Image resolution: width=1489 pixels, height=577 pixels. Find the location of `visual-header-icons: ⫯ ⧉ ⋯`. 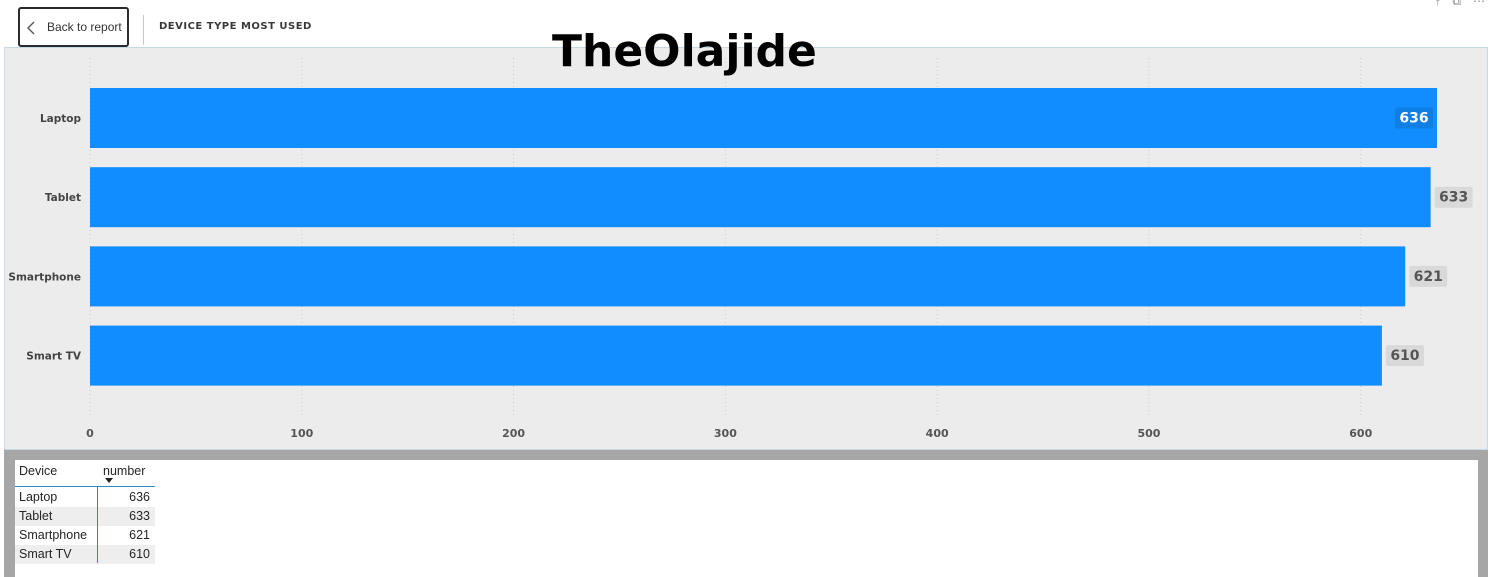

visual-header-icons: ⫯ ⧉ ⋯ is located at coordinates (1460, 4).